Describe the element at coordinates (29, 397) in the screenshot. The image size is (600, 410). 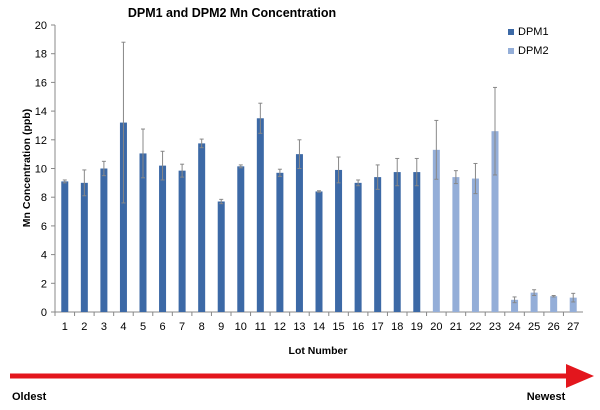
I see `oldest-label: Oldest` at that location.